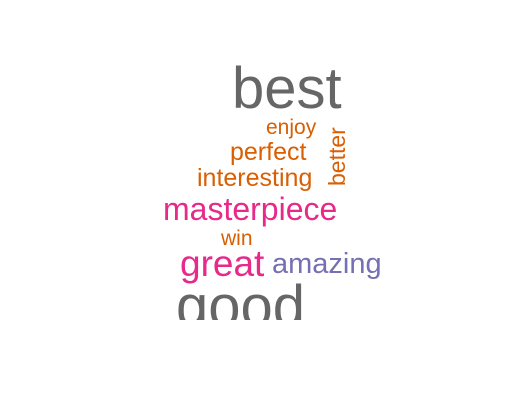 Image resolution: width=526 pixels, height=418 pixels. What do you see at coordinates (255, 178) in the screenshot?
I see `word-interesting: interesting` at bounding box center [255, 178].